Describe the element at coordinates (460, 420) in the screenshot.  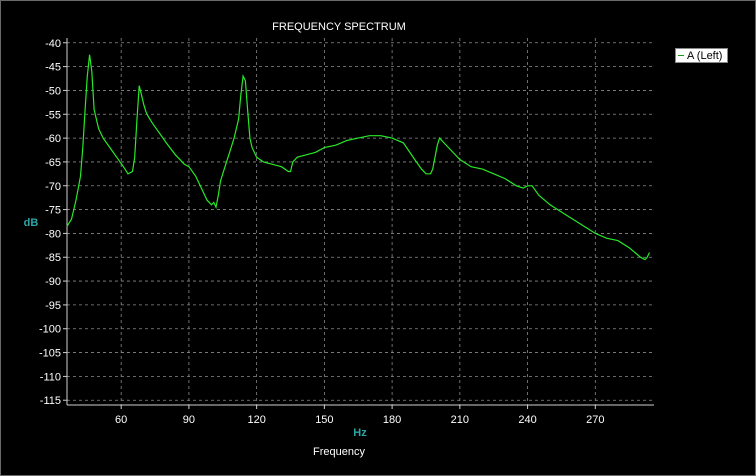
I see `x-tick-label: 210` at that location.